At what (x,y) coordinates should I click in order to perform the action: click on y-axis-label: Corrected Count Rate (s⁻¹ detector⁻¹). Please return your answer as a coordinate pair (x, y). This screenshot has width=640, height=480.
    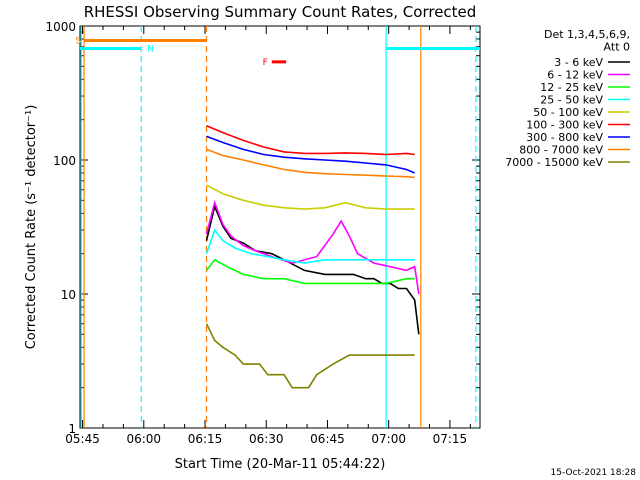
    Looking at the image, I should click on (31, 227).